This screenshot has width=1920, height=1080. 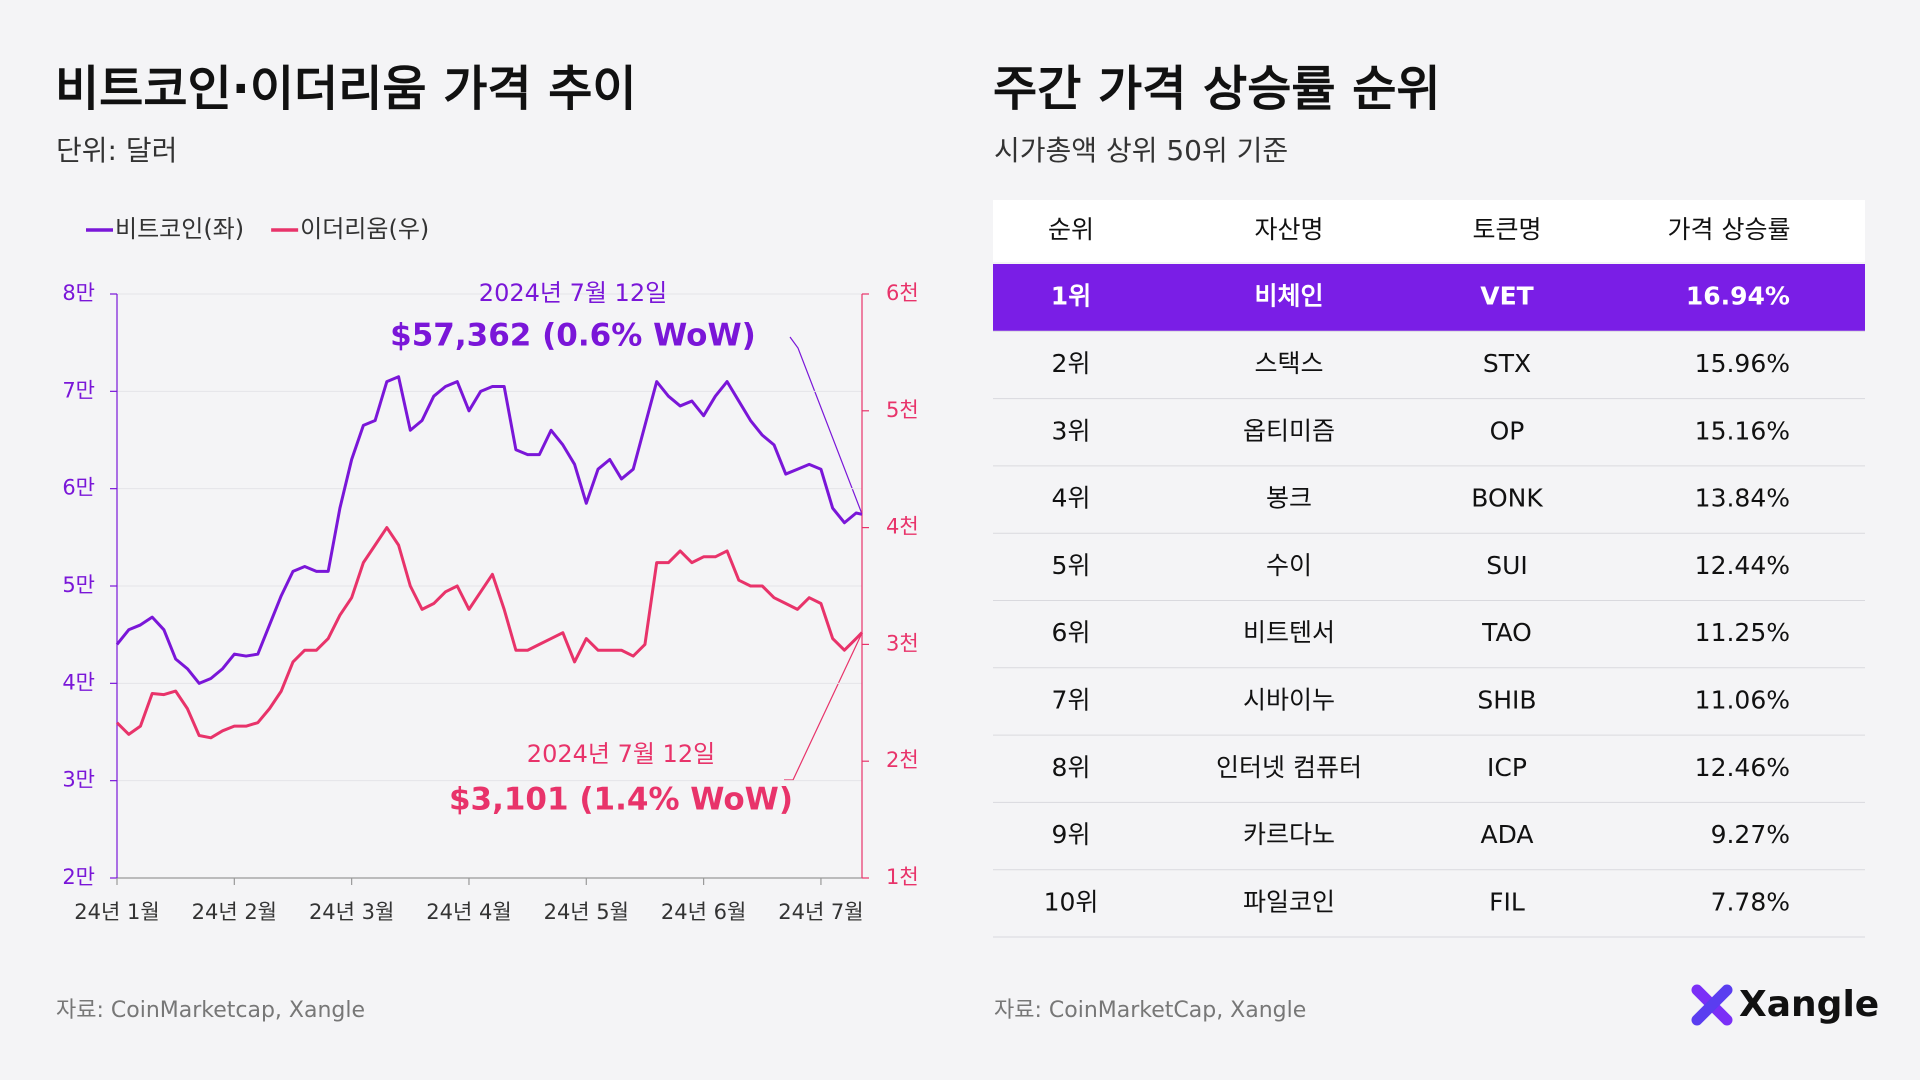 I want to click on table-header-cell: 자산명, so click(x=1288, y=229).